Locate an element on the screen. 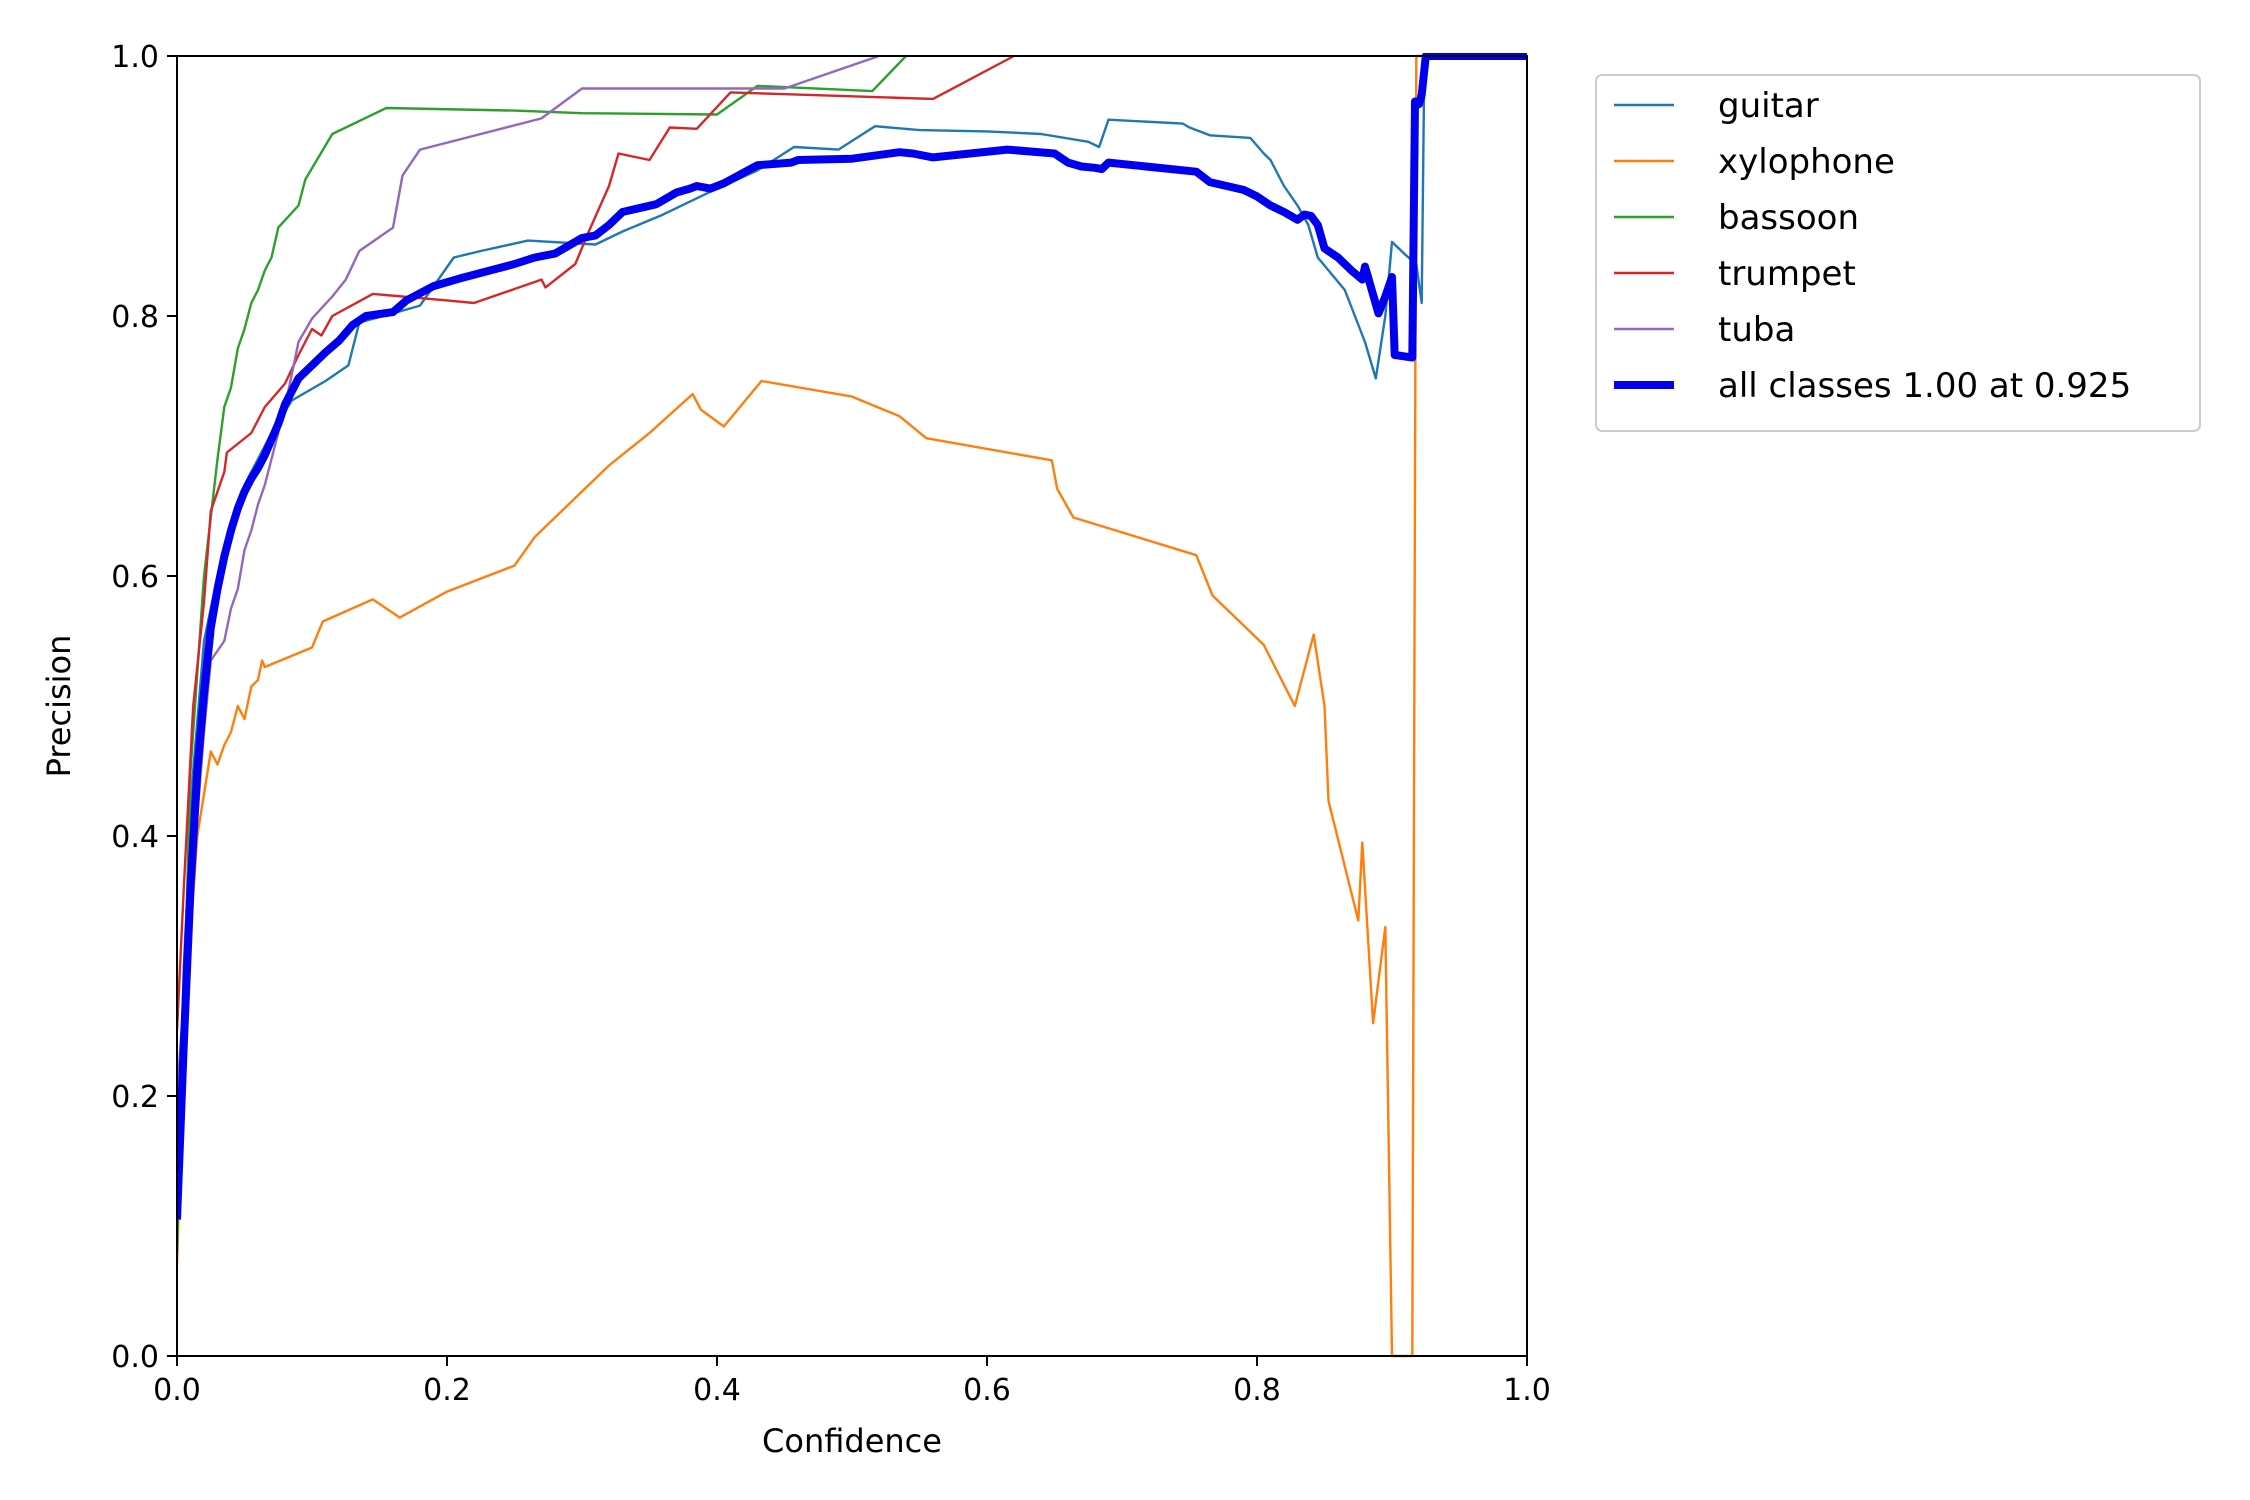  y-axis-title: Precision is located at coordinates (59, 706).